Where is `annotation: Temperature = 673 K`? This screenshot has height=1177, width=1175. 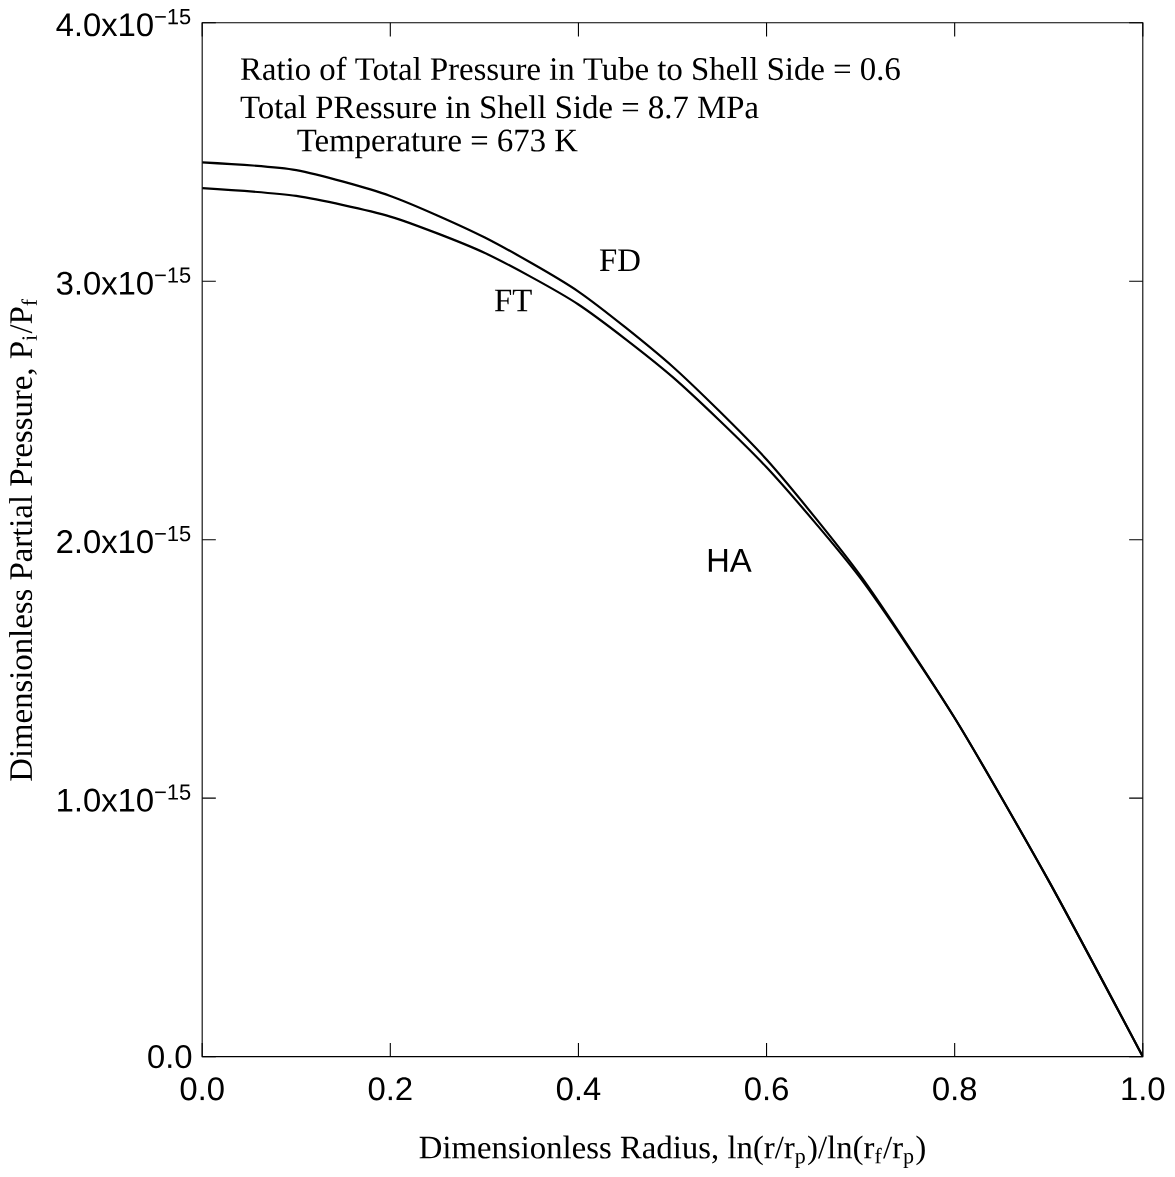
annotation: Temperature = 673 K is located at coordinates (437, 144).